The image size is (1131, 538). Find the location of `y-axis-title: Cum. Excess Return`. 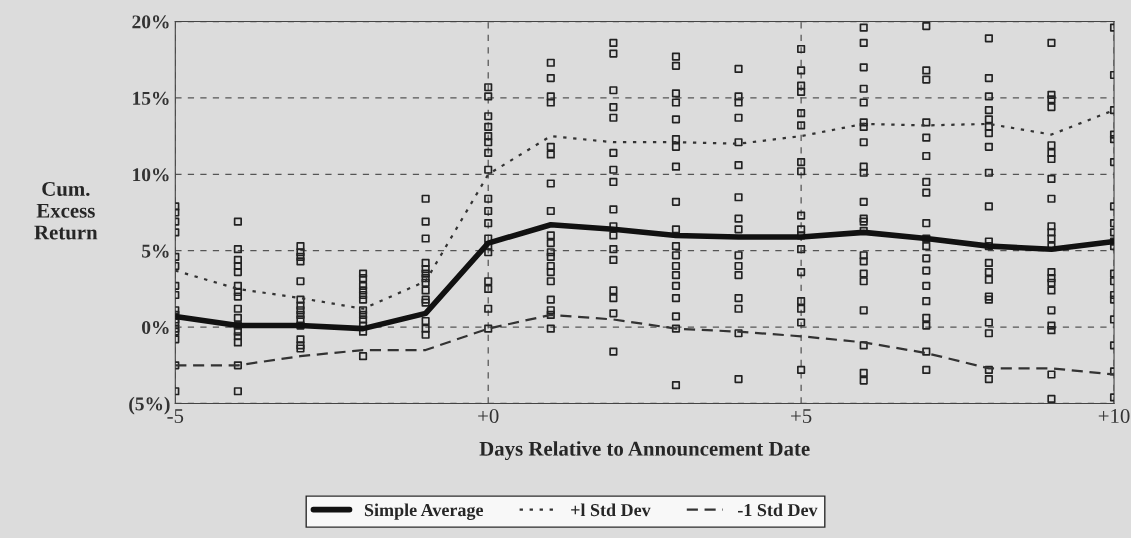

y-axis-title: Cum. Excess Return is located at coordinates (66, 210).